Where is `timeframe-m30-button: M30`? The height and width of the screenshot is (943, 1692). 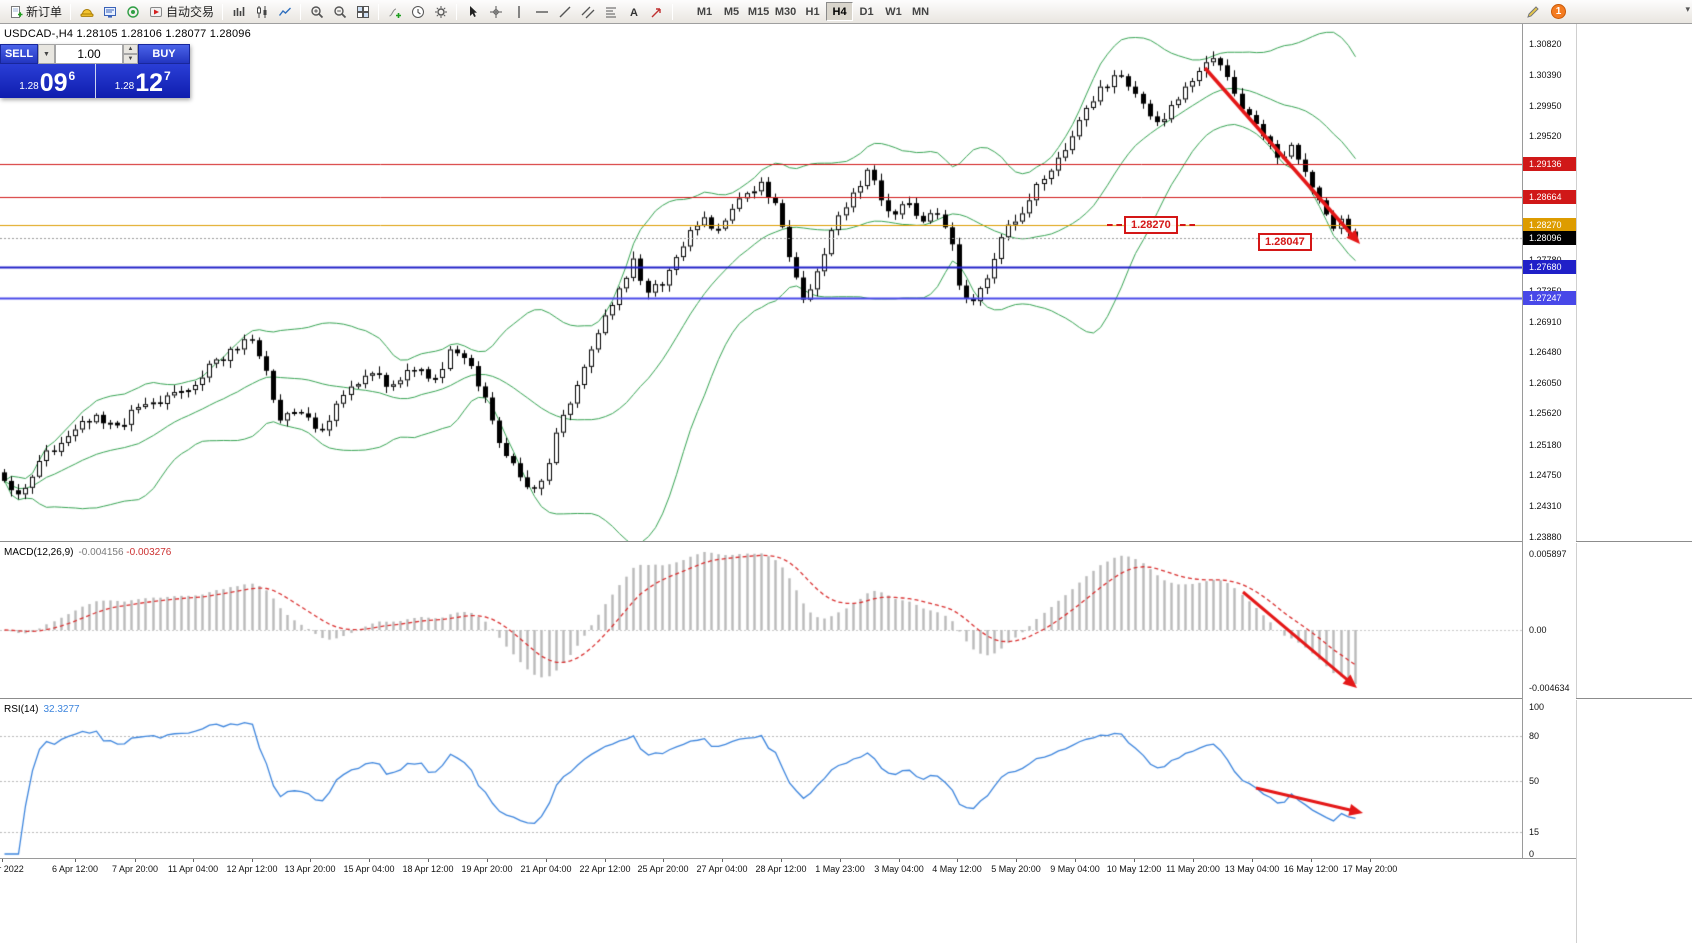
timeframe-m30-button: M30 is located at coordinates (785, 11).